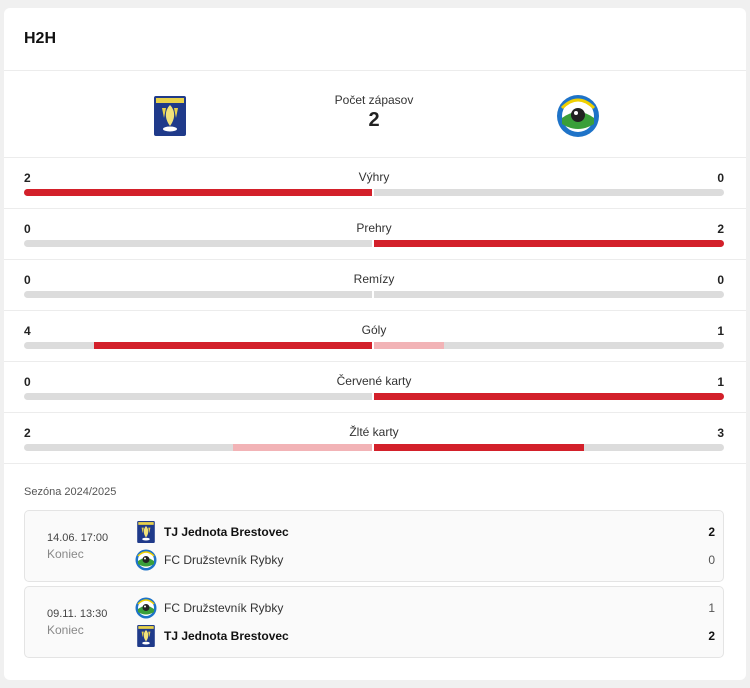 The height and width of the screenshot is (688, 750). I want to click on match-count-label: Počet zápasov, so click(374, 100).